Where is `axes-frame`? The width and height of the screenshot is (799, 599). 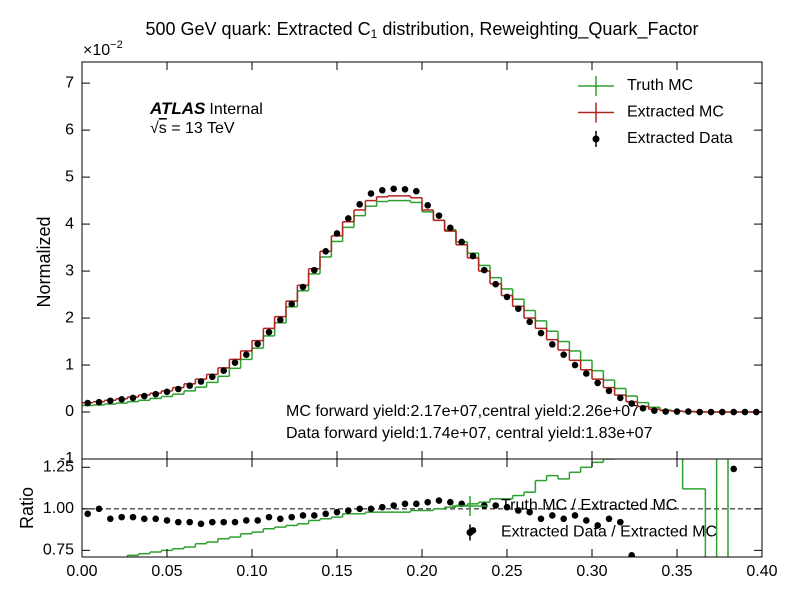
axes-frame is located at coordinates (422, 508).